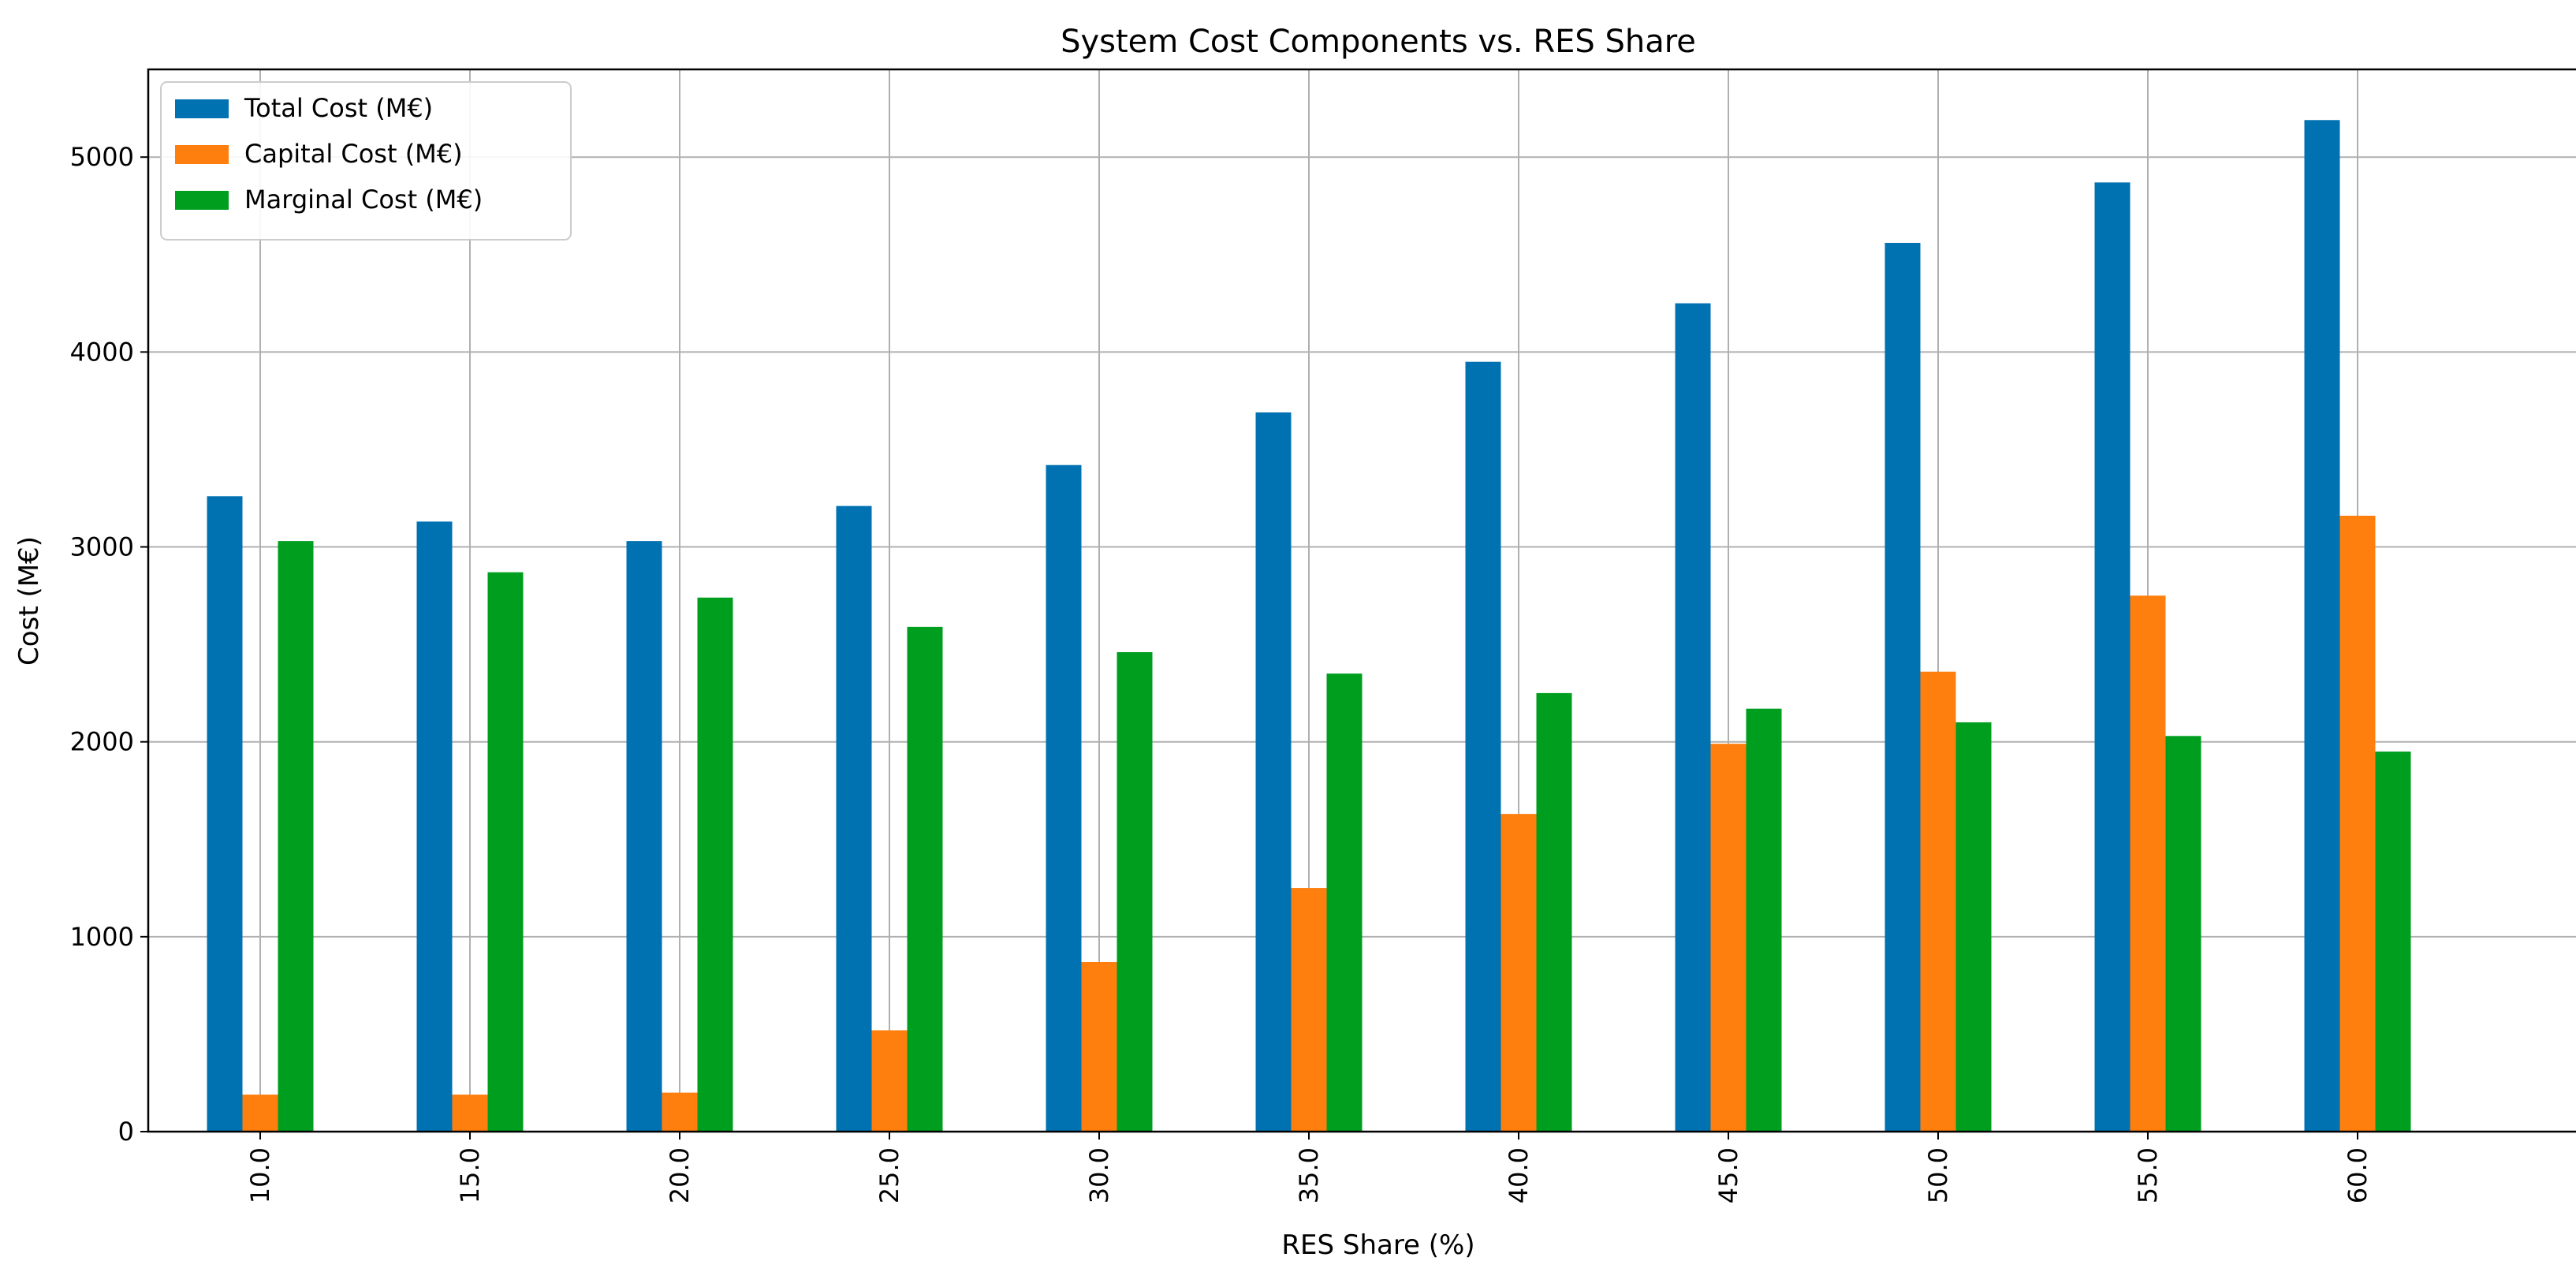 The height and width of the screenshot is (1272, 2576). Describe the element at coordinates (1519, 1175) in the screenshot. I see `x-tick-label: 40.0` at that location.